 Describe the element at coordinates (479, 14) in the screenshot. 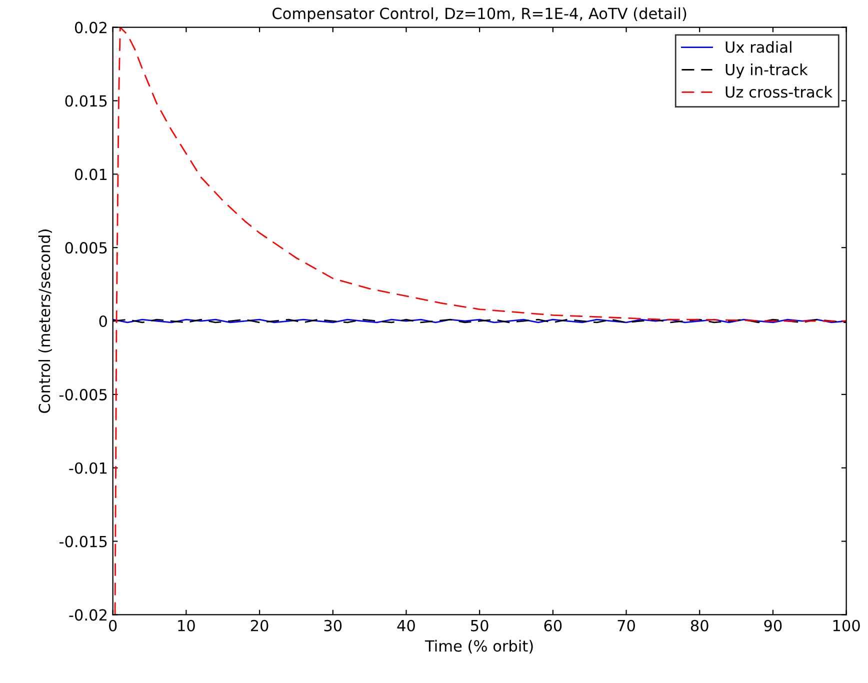

I see `chart-title: Compensator Control, Dz=10m, R=1E-4, AoTV (detail)` at that location.